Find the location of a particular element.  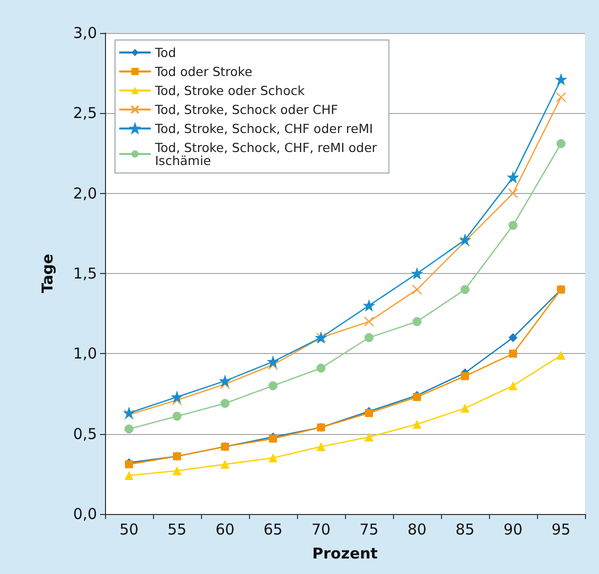

legend-label: Tod, Stroke oder Schock is located at coordinates (230, 90).